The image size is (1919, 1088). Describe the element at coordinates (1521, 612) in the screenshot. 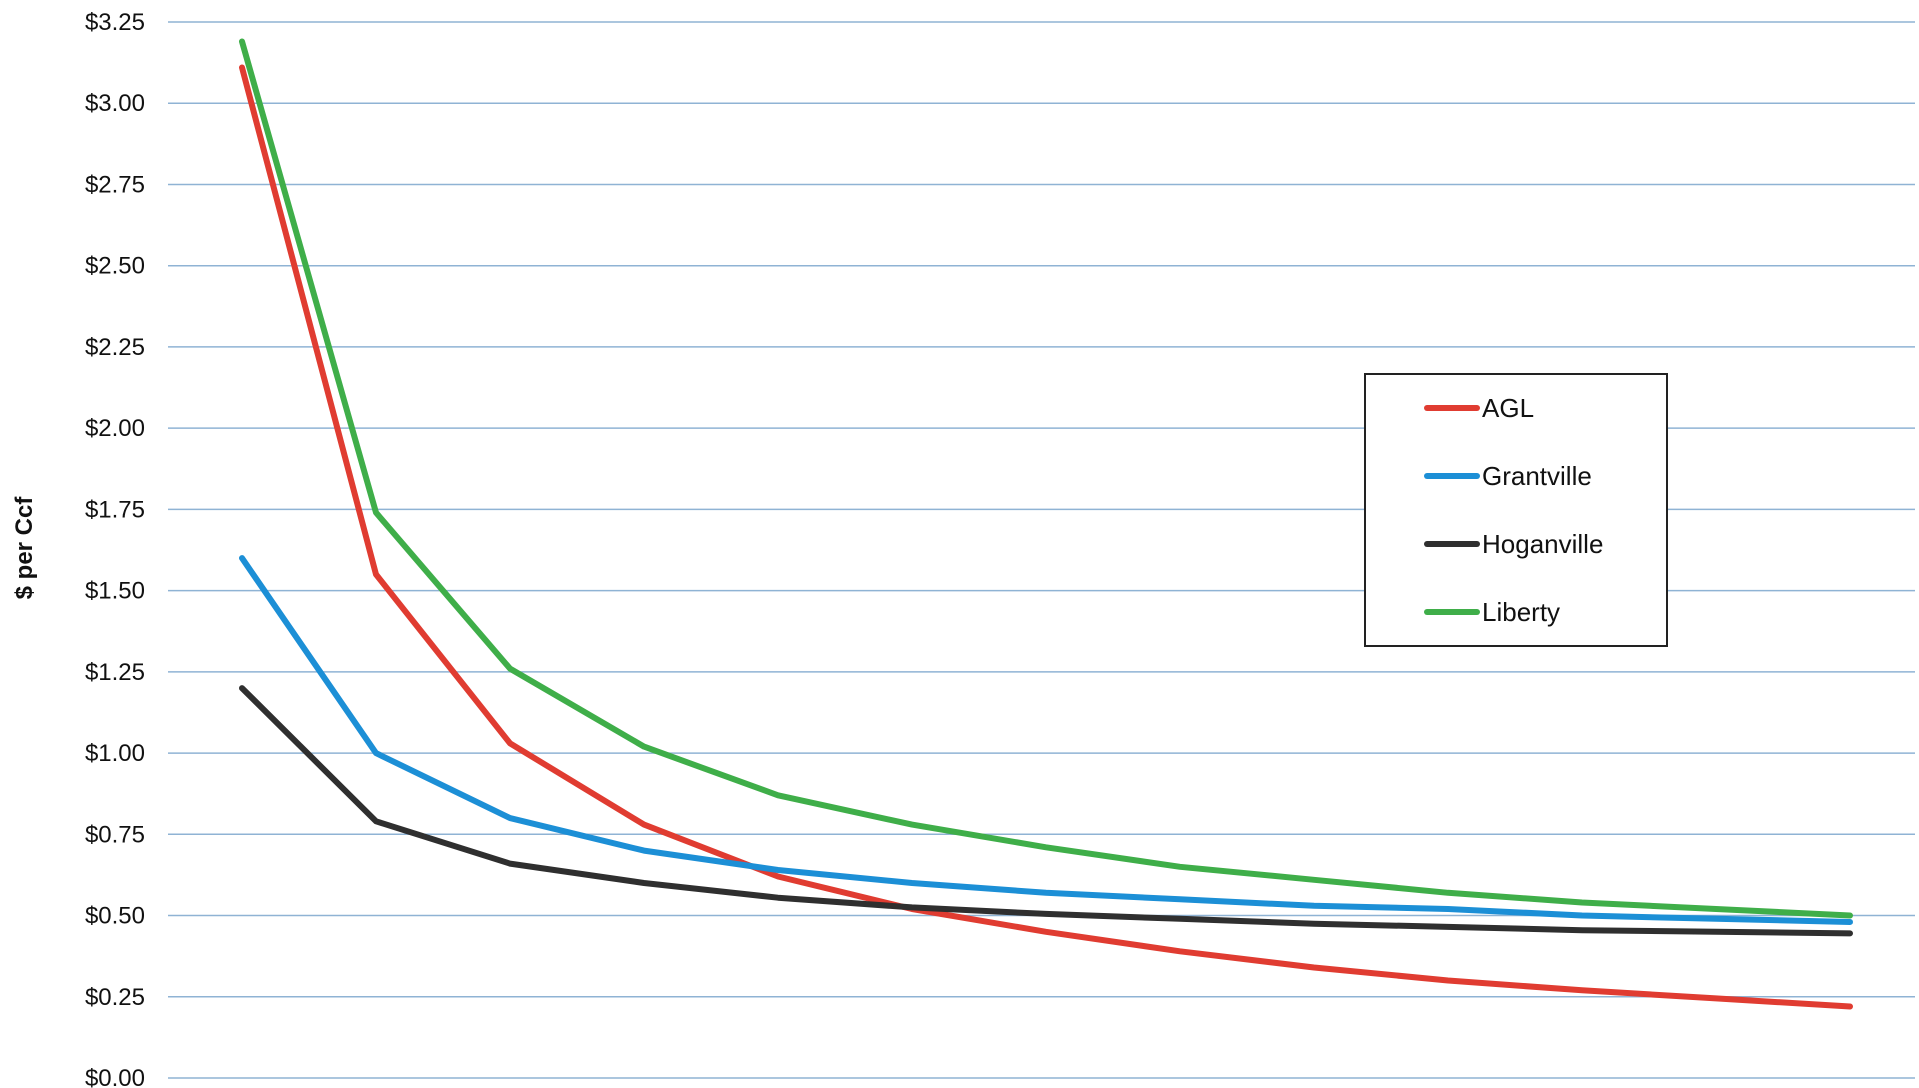

I see `legend-label-liberty: Liberty` at that location.